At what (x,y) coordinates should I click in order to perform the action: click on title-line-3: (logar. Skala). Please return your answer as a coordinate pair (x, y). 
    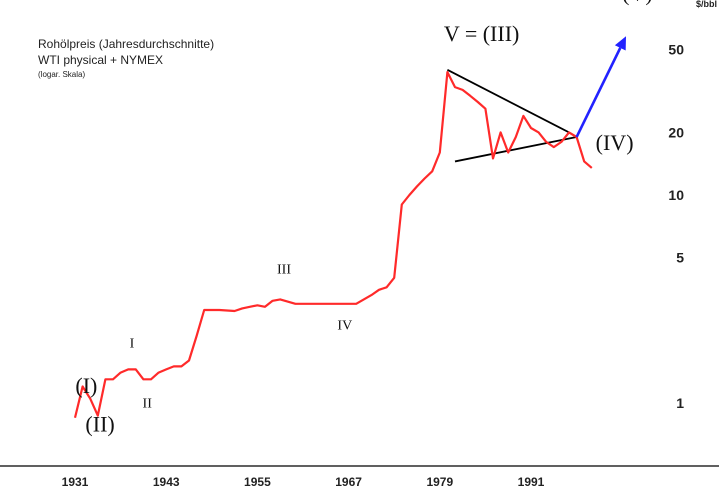
    Looking at the image, I should click on (61, 74).